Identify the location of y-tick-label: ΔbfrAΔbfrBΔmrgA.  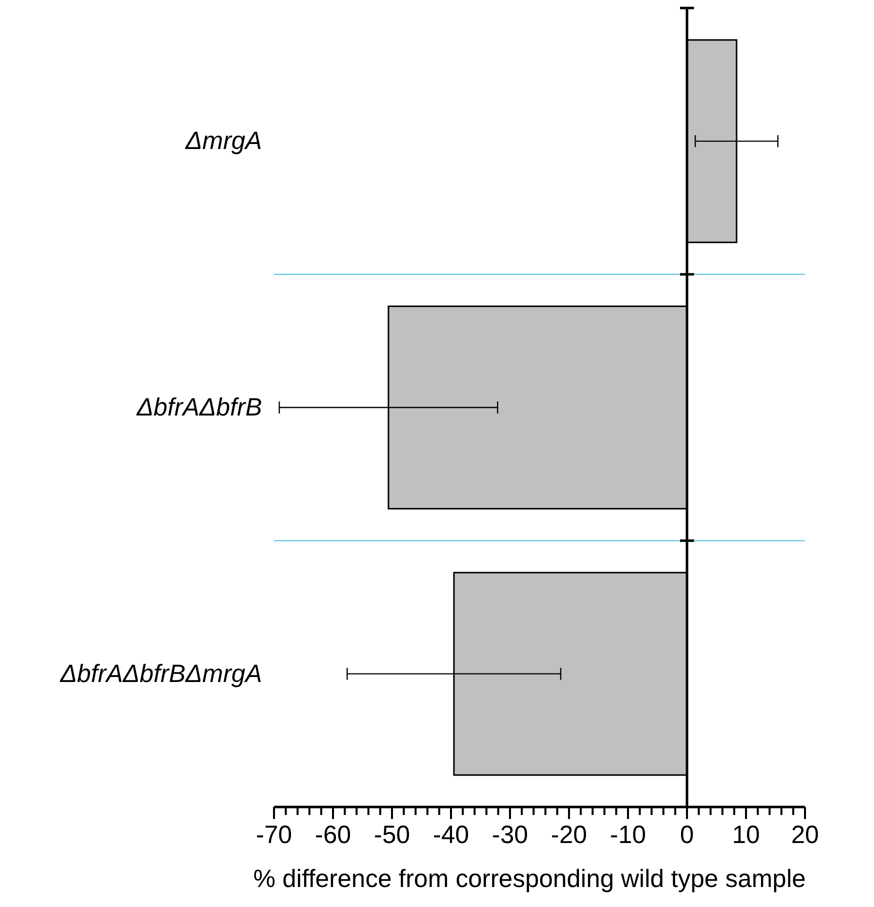
(160, 674).